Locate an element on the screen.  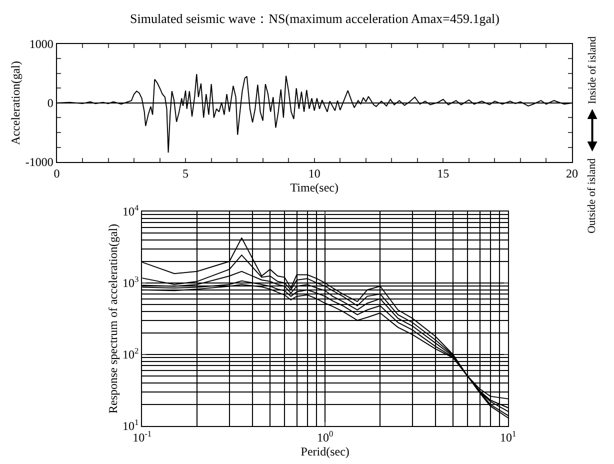
y-axis-title: Response spectrum of acceleration(gal) is located at coordinates (113, 319).